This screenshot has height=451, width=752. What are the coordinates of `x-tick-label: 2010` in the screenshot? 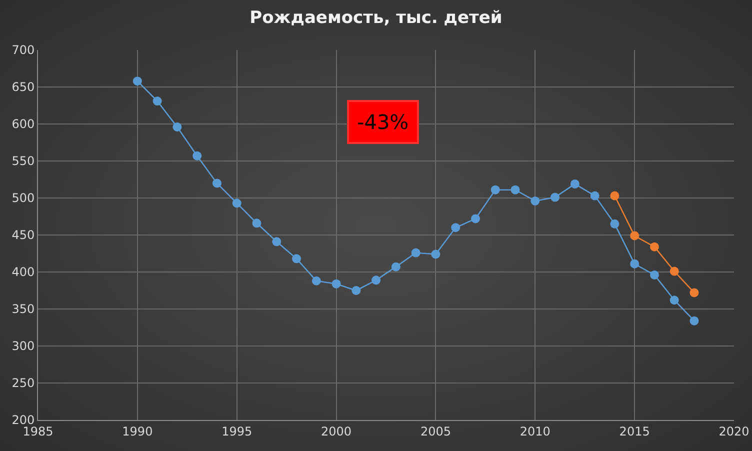 It's located at (535, 431).